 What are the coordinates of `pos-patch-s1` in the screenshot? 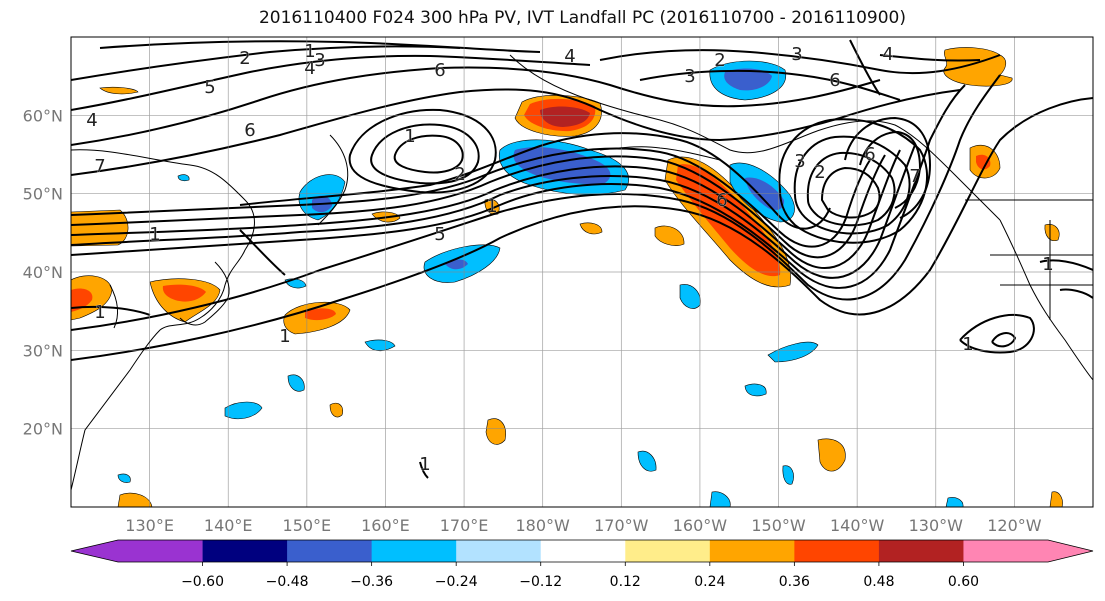 It's located at (495, 431).